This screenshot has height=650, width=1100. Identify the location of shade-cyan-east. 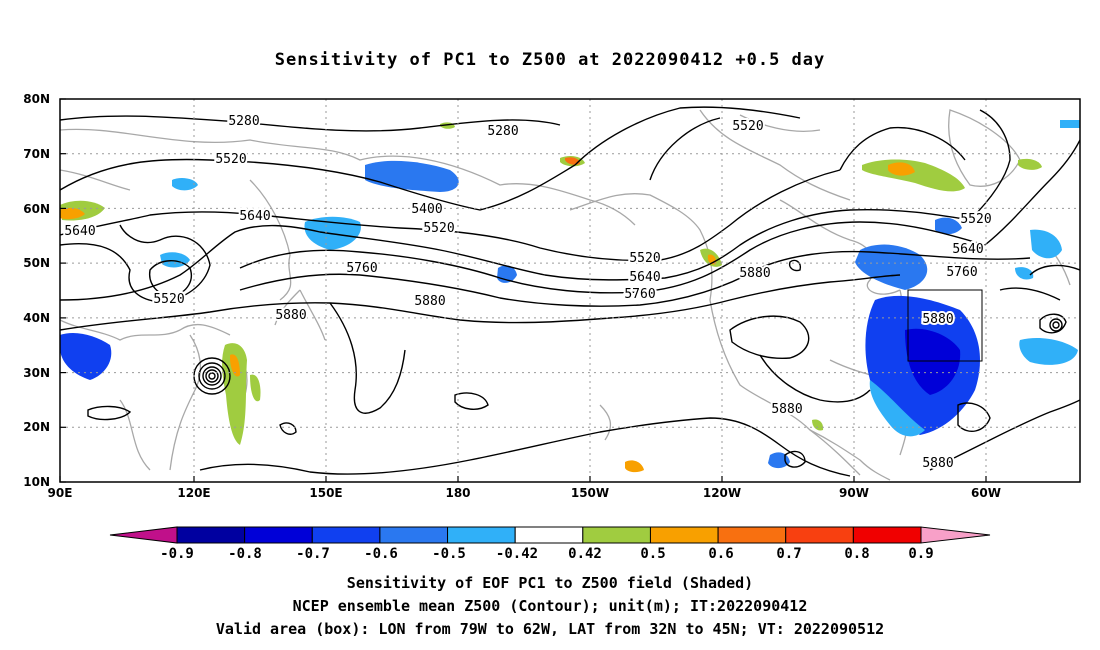
(1048, 351).